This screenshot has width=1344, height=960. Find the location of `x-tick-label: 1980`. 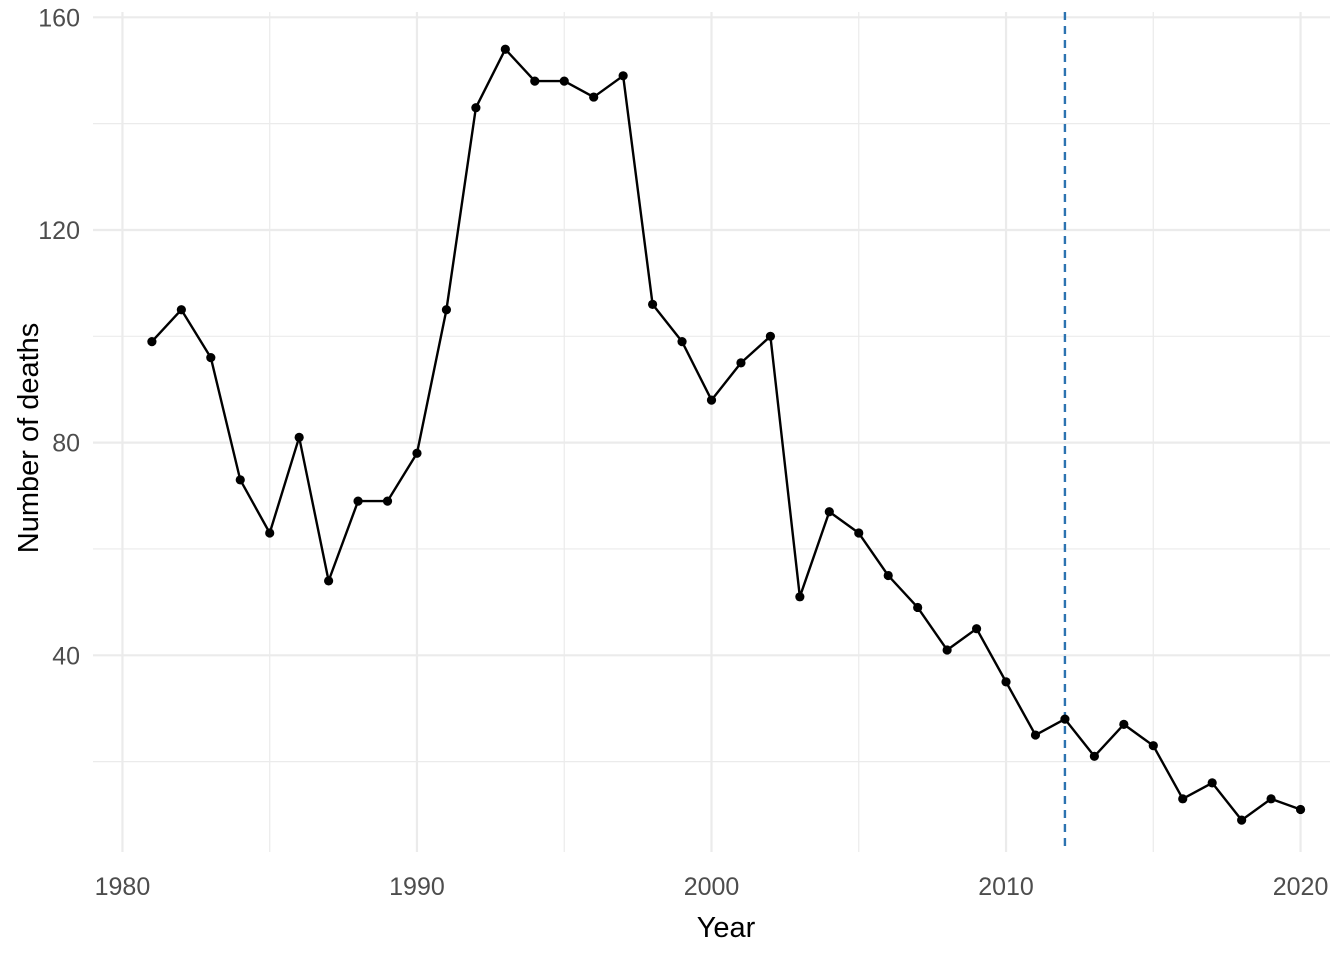

x-tick-label: 1980 is located at coordinates (123, 887).